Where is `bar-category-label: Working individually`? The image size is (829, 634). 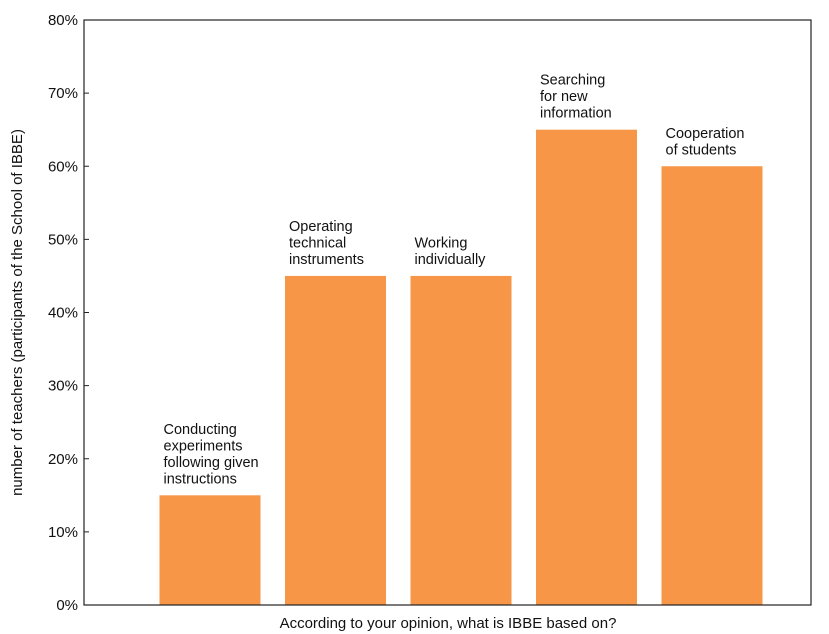
bar-category-label: Working individually is located at coordinates (451, 251).